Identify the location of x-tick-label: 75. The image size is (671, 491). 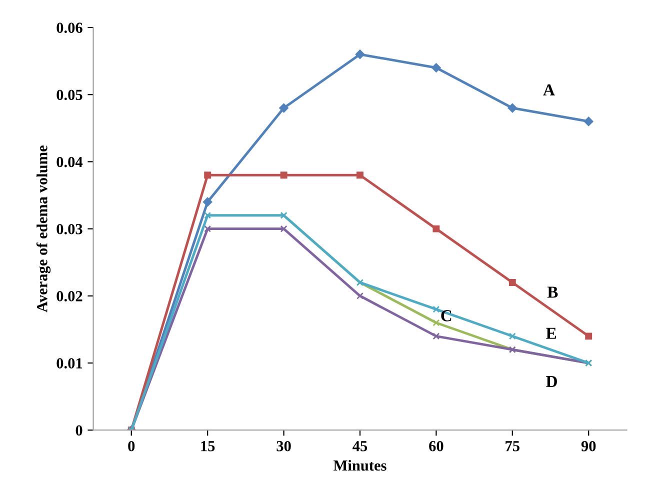
(513, 446).